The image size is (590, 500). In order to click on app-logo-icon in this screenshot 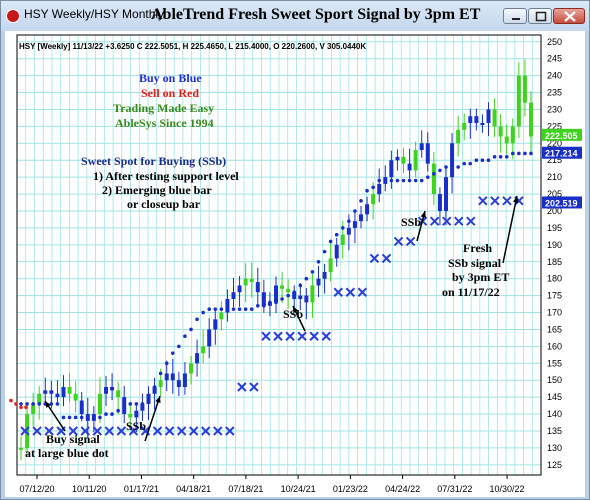, I will do `click(13, 16)`.